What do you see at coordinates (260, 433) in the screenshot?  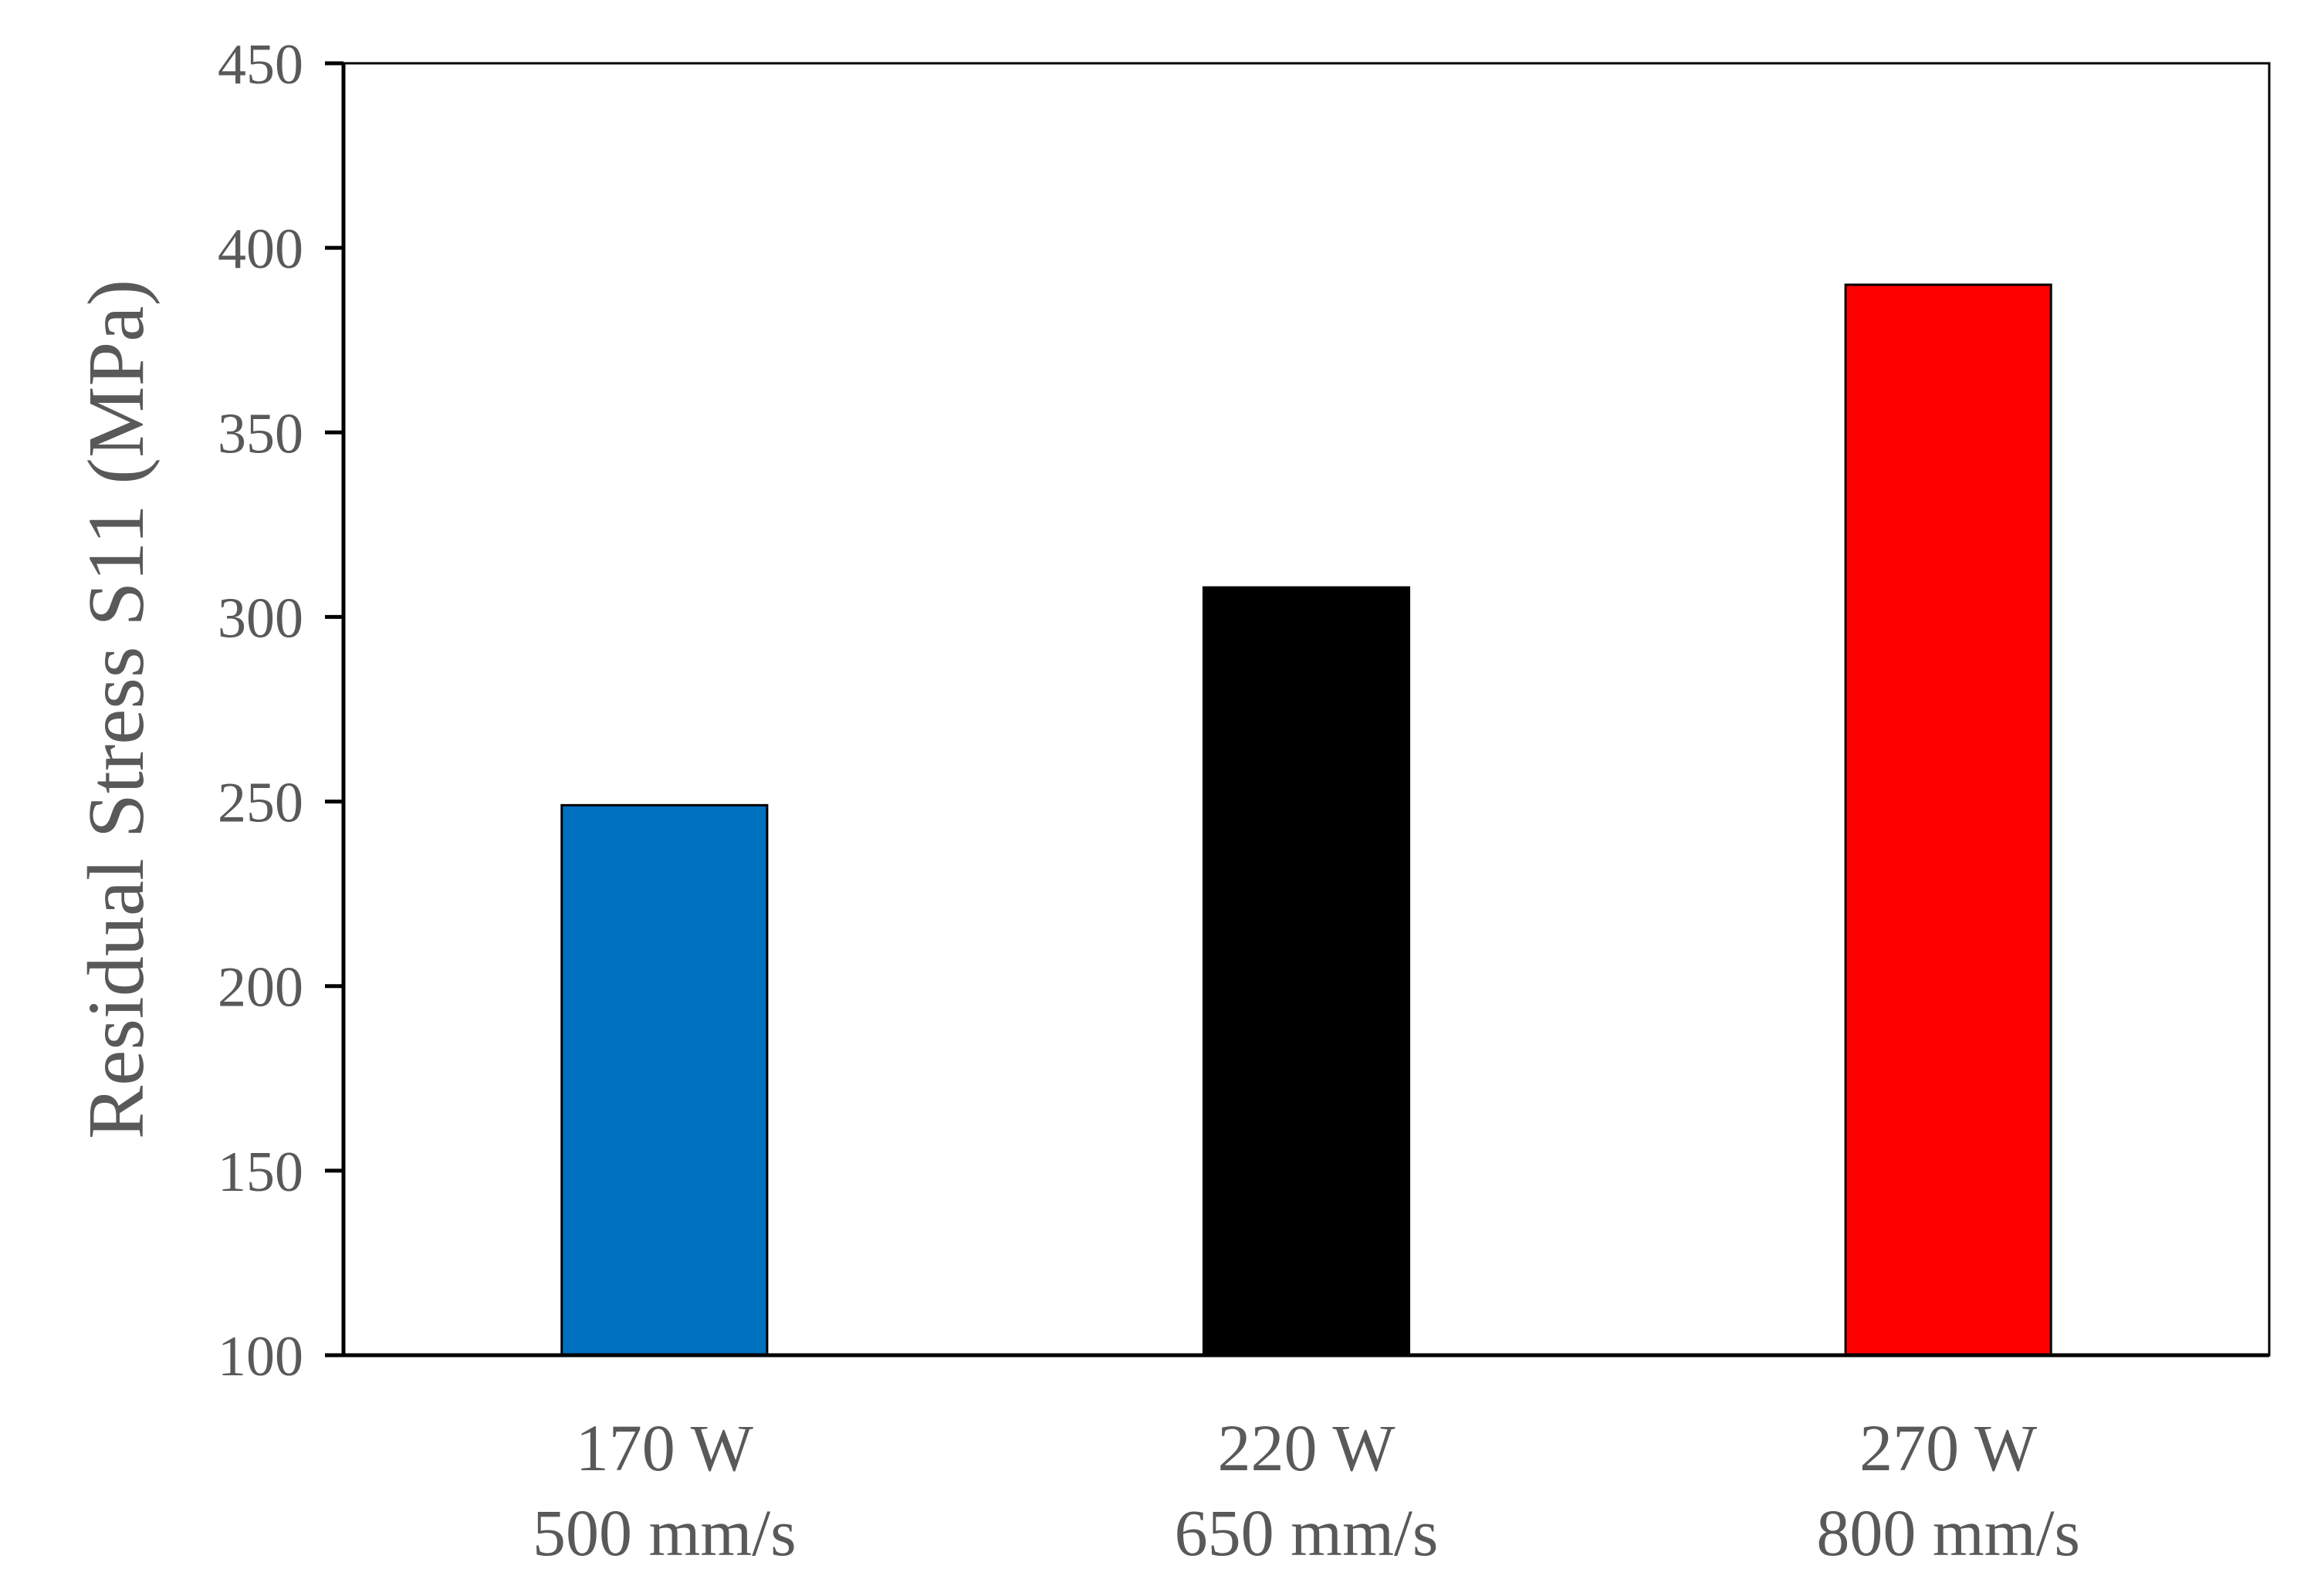 I see `y-tick-label: 350` at bounding box center [260, 433].